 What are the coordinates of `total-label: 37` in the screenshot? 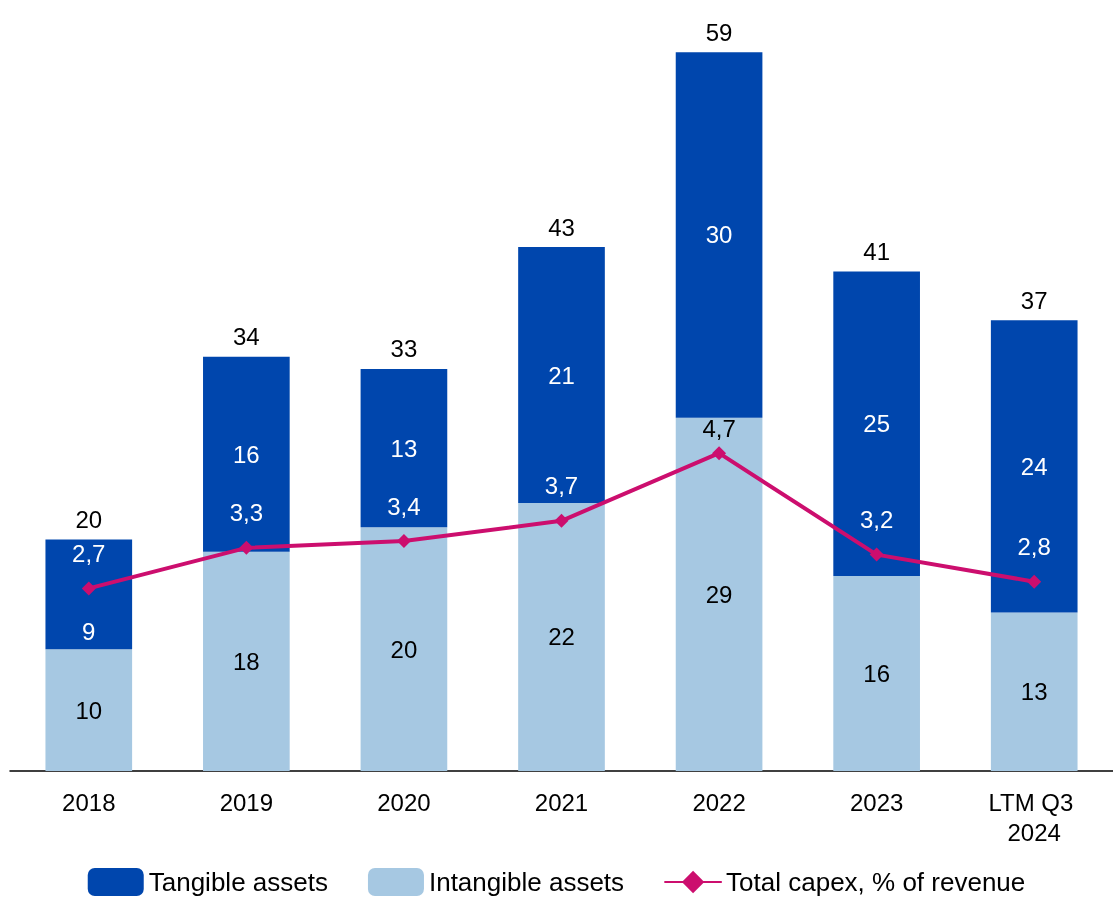 It's located at (1034, 300).